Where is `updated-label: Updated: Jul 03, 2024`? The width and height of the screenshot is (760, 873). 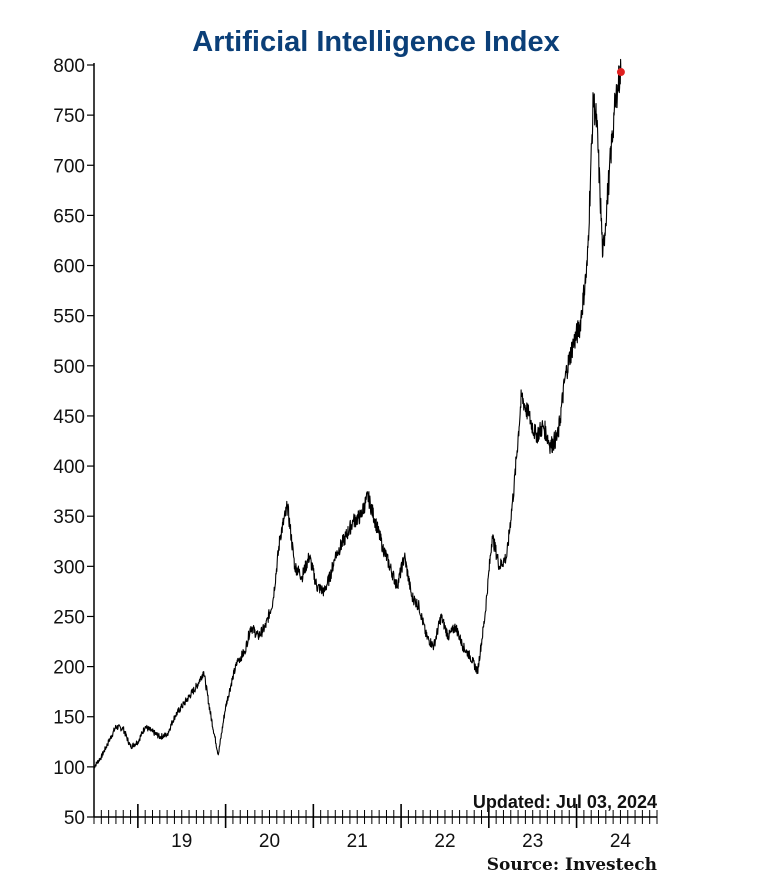 updated-label: Updated: Jul 03, 2024 is located at coordinates (565, 802).